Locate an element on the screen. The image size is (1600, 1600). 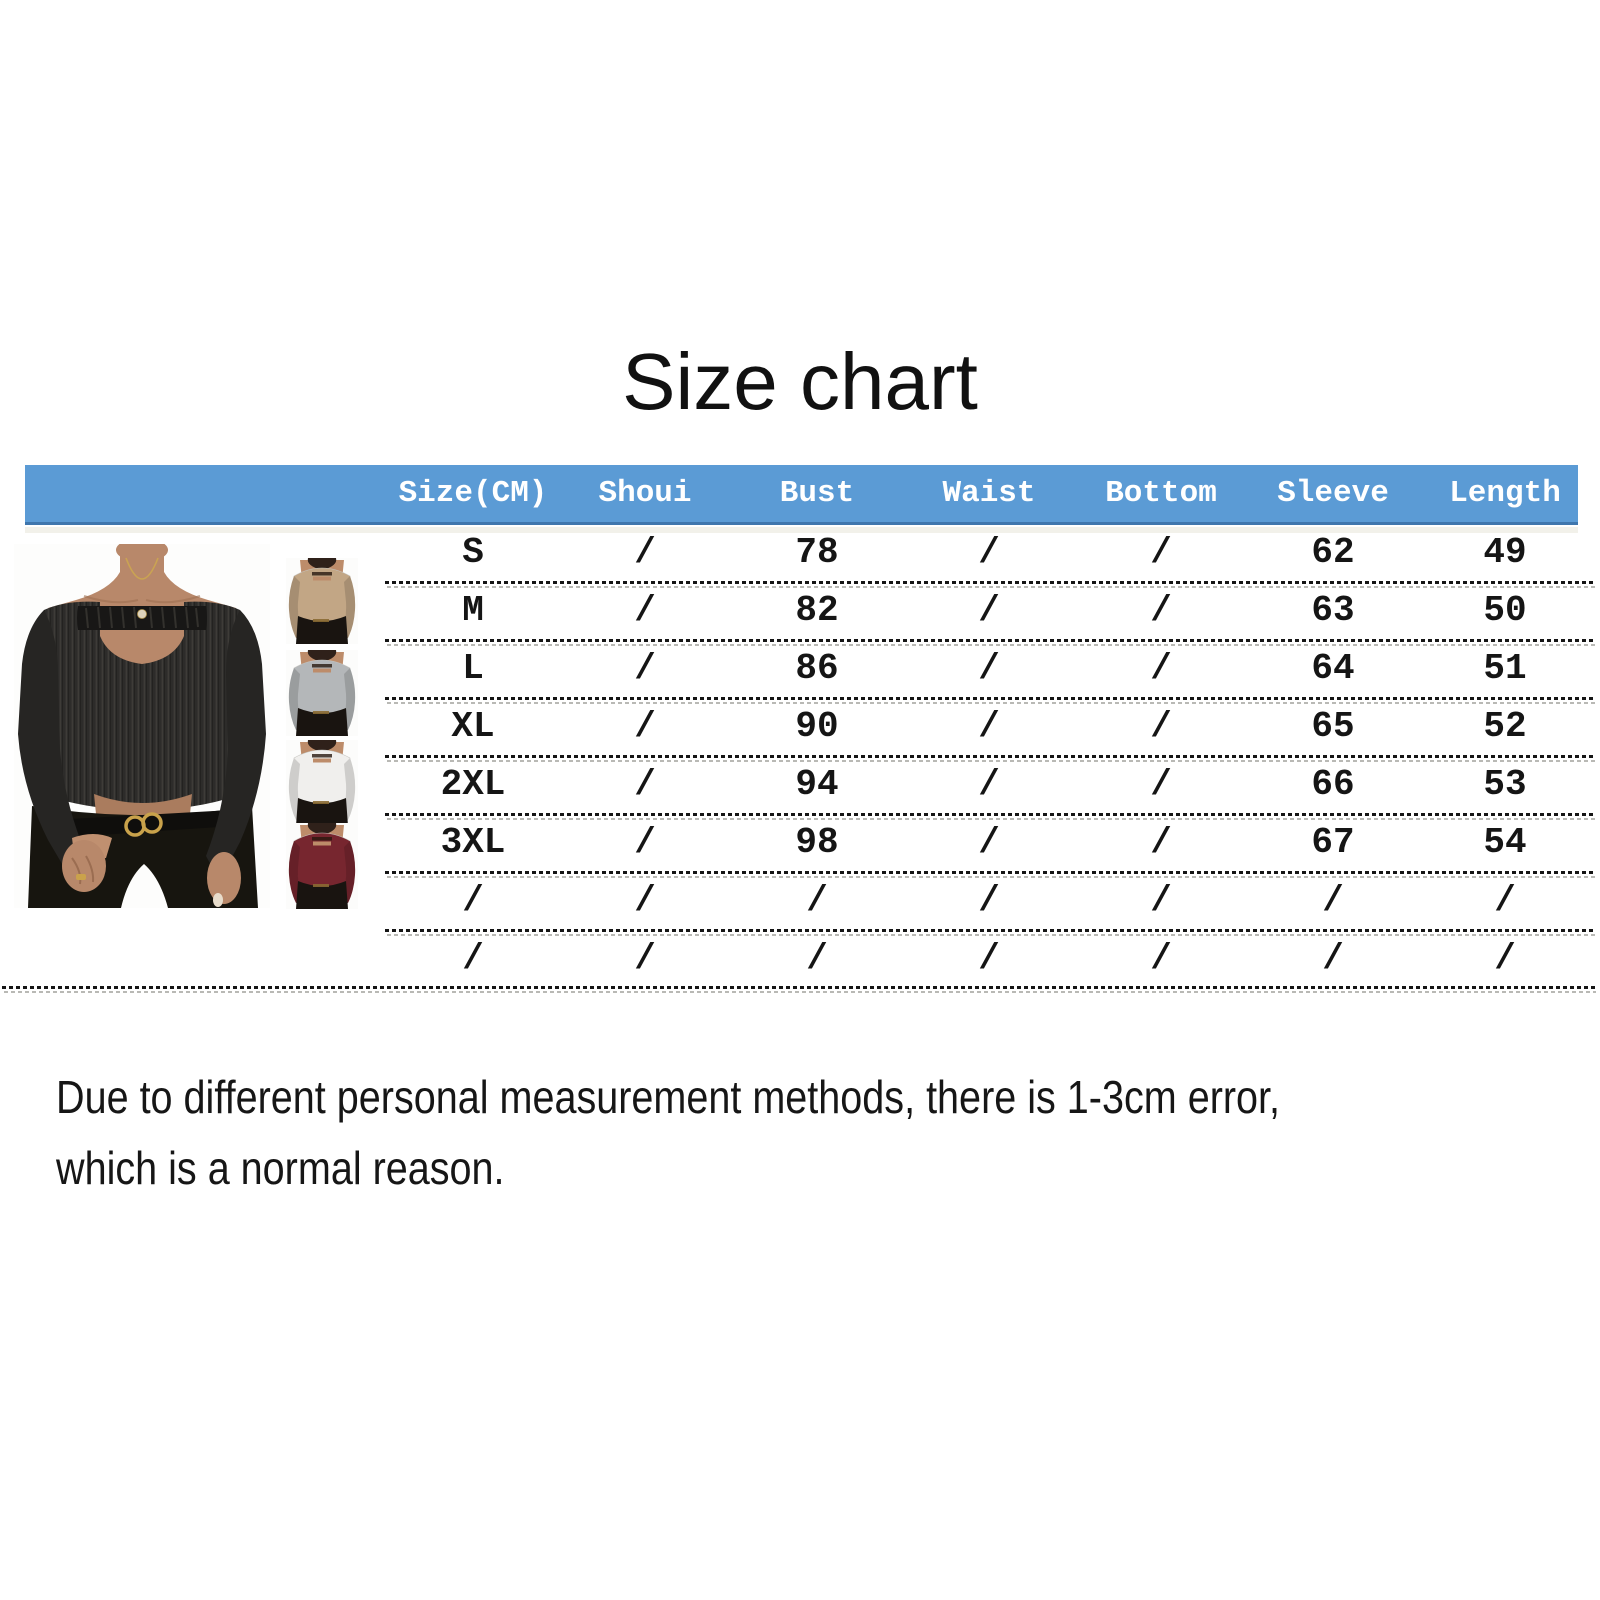
table-cell: 63 is located at coordinates (1333, 610).